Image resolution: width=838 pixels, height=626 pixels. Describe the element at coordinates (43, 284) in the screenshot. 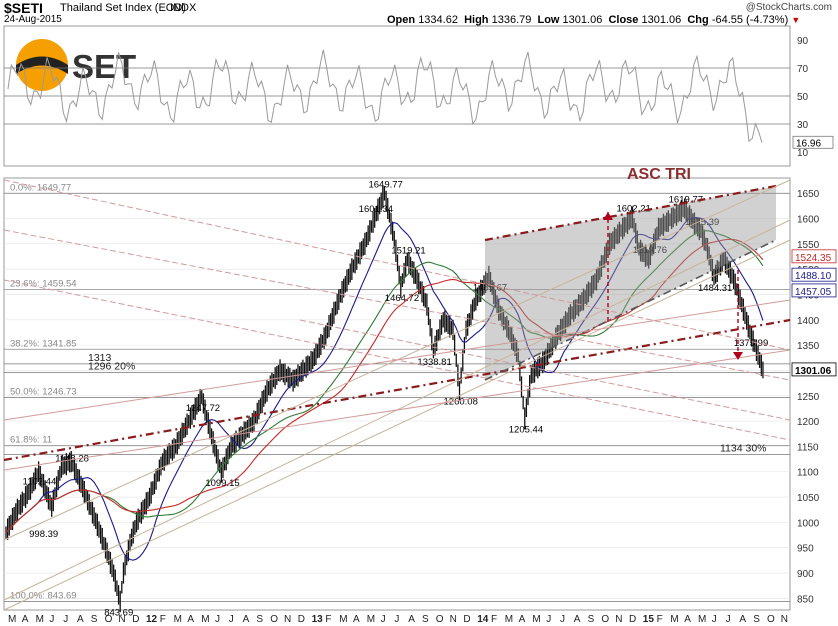

I see `fib-level-label: 23.6%: 1459.54` at that location.